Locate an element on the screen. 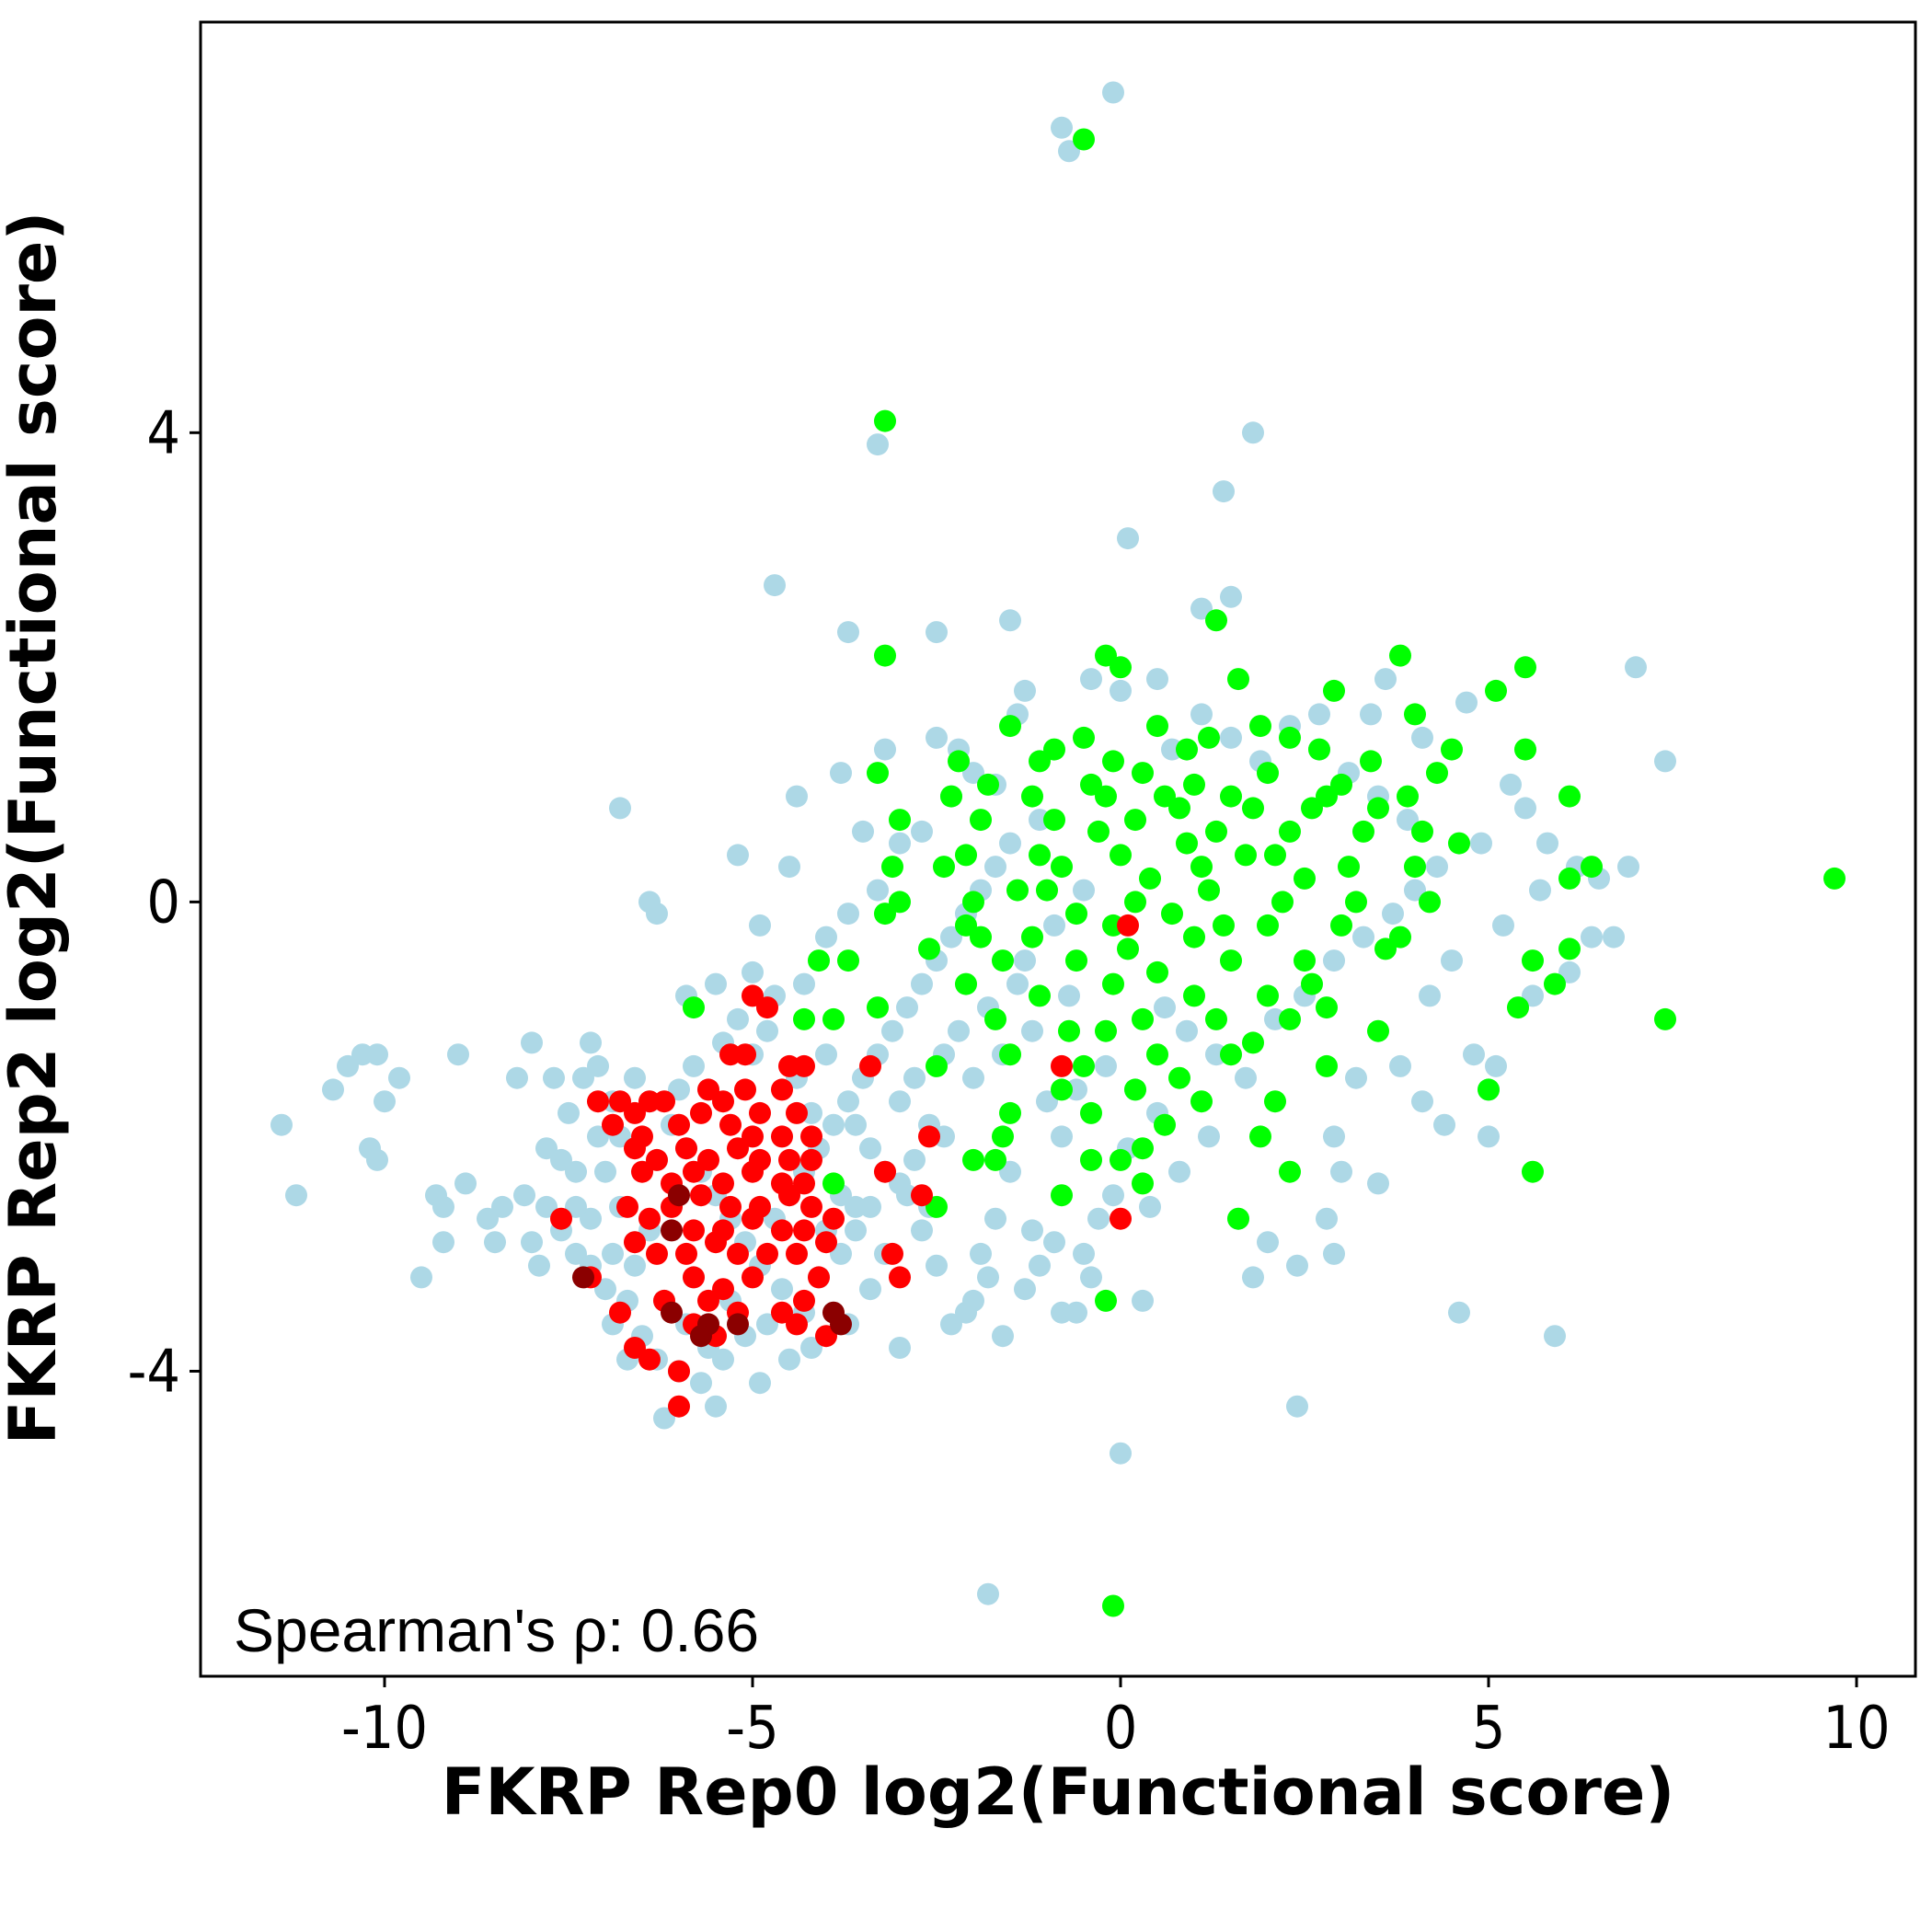  x-tick-label: 10 is located at coordinates (1856, 1729).